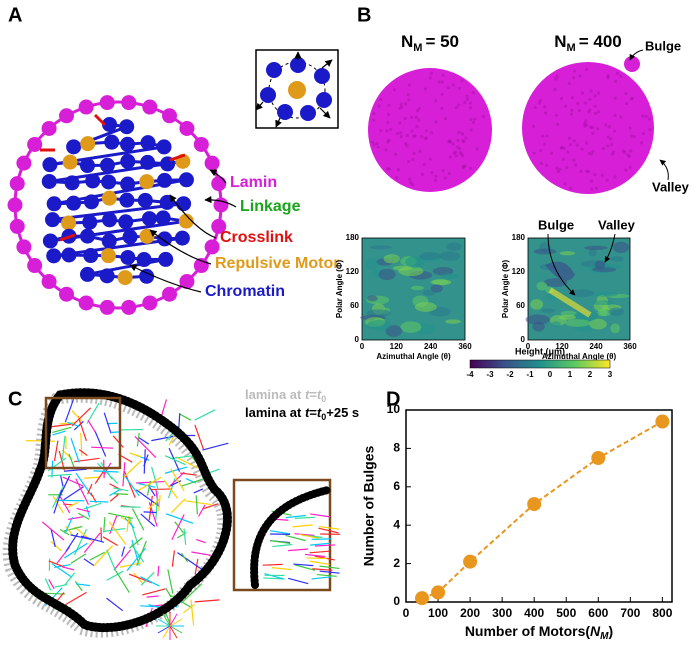  What do you see at coordinates (671, 186) in the screenshot?
I see `annotation: Valley` at bounding box center [671, 186].